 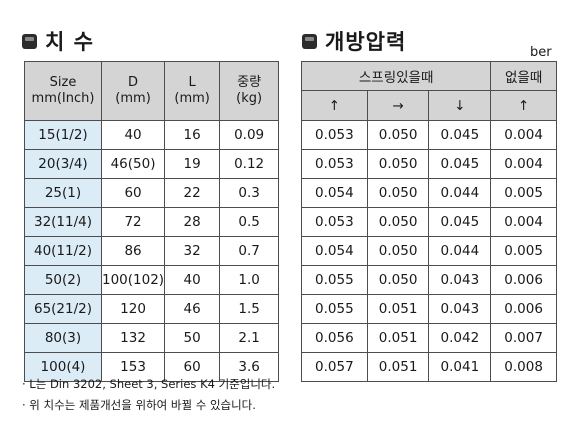 I want to click on weight-cell: 0.12, so click(x=249, y=164).